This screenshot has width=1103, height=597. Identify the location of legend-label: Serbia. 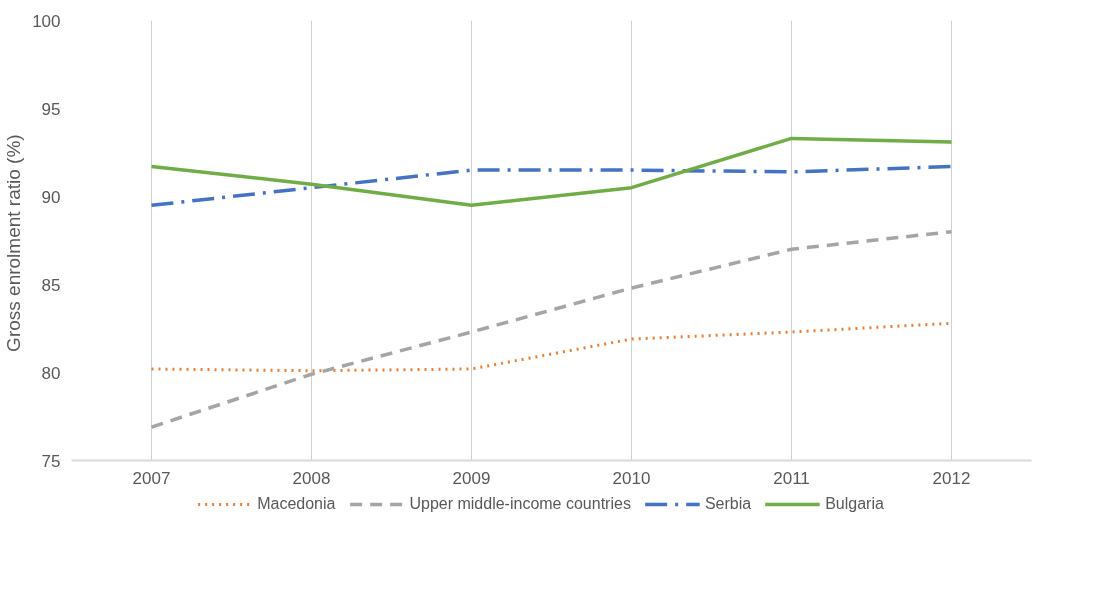
(728, 504).